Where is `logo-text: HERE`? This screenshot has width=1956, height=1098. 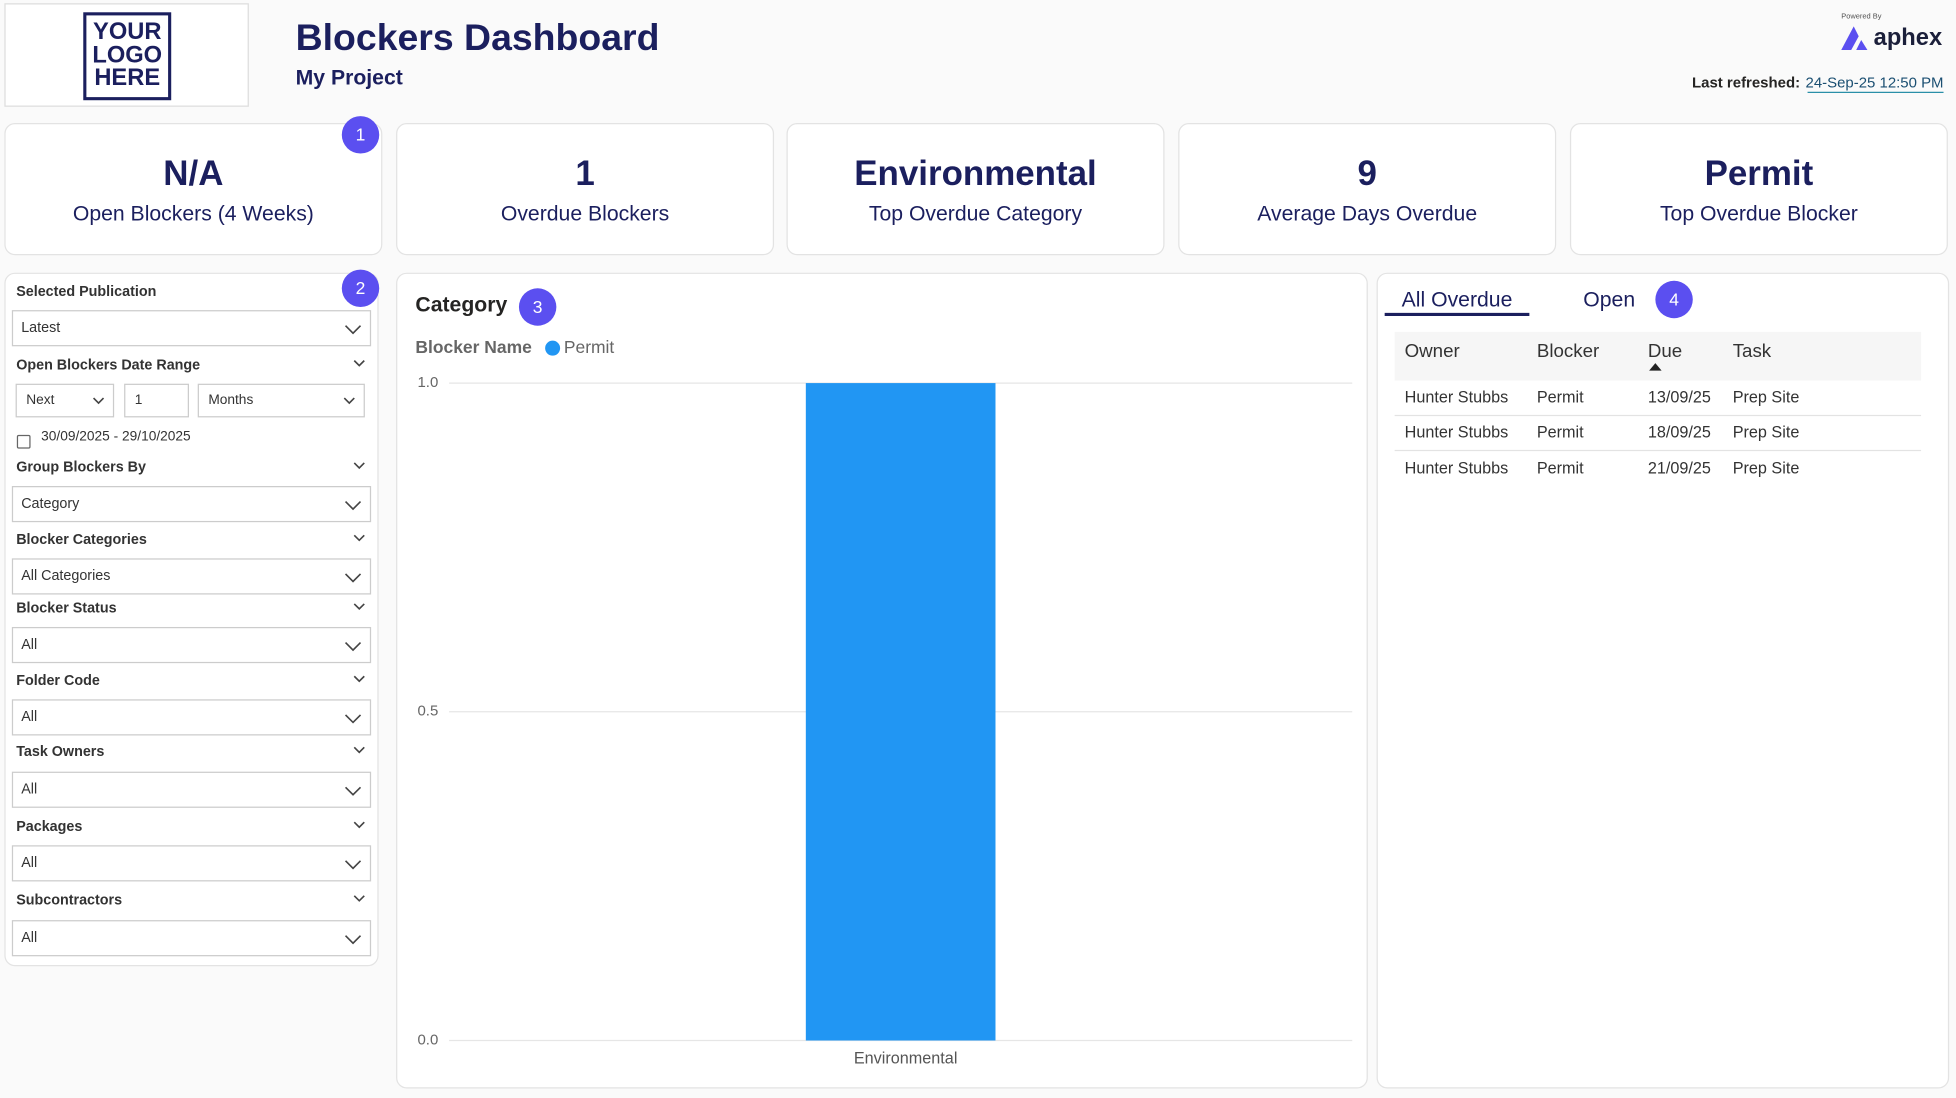
logo-text: HERE is located at coordinates (127, 78).